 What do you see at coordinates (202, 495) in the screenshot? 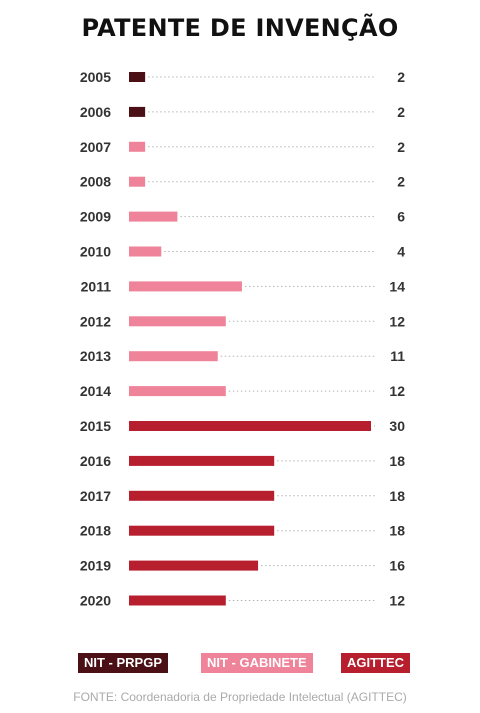
I see `bar-2017` at bounding box center [202, 495].